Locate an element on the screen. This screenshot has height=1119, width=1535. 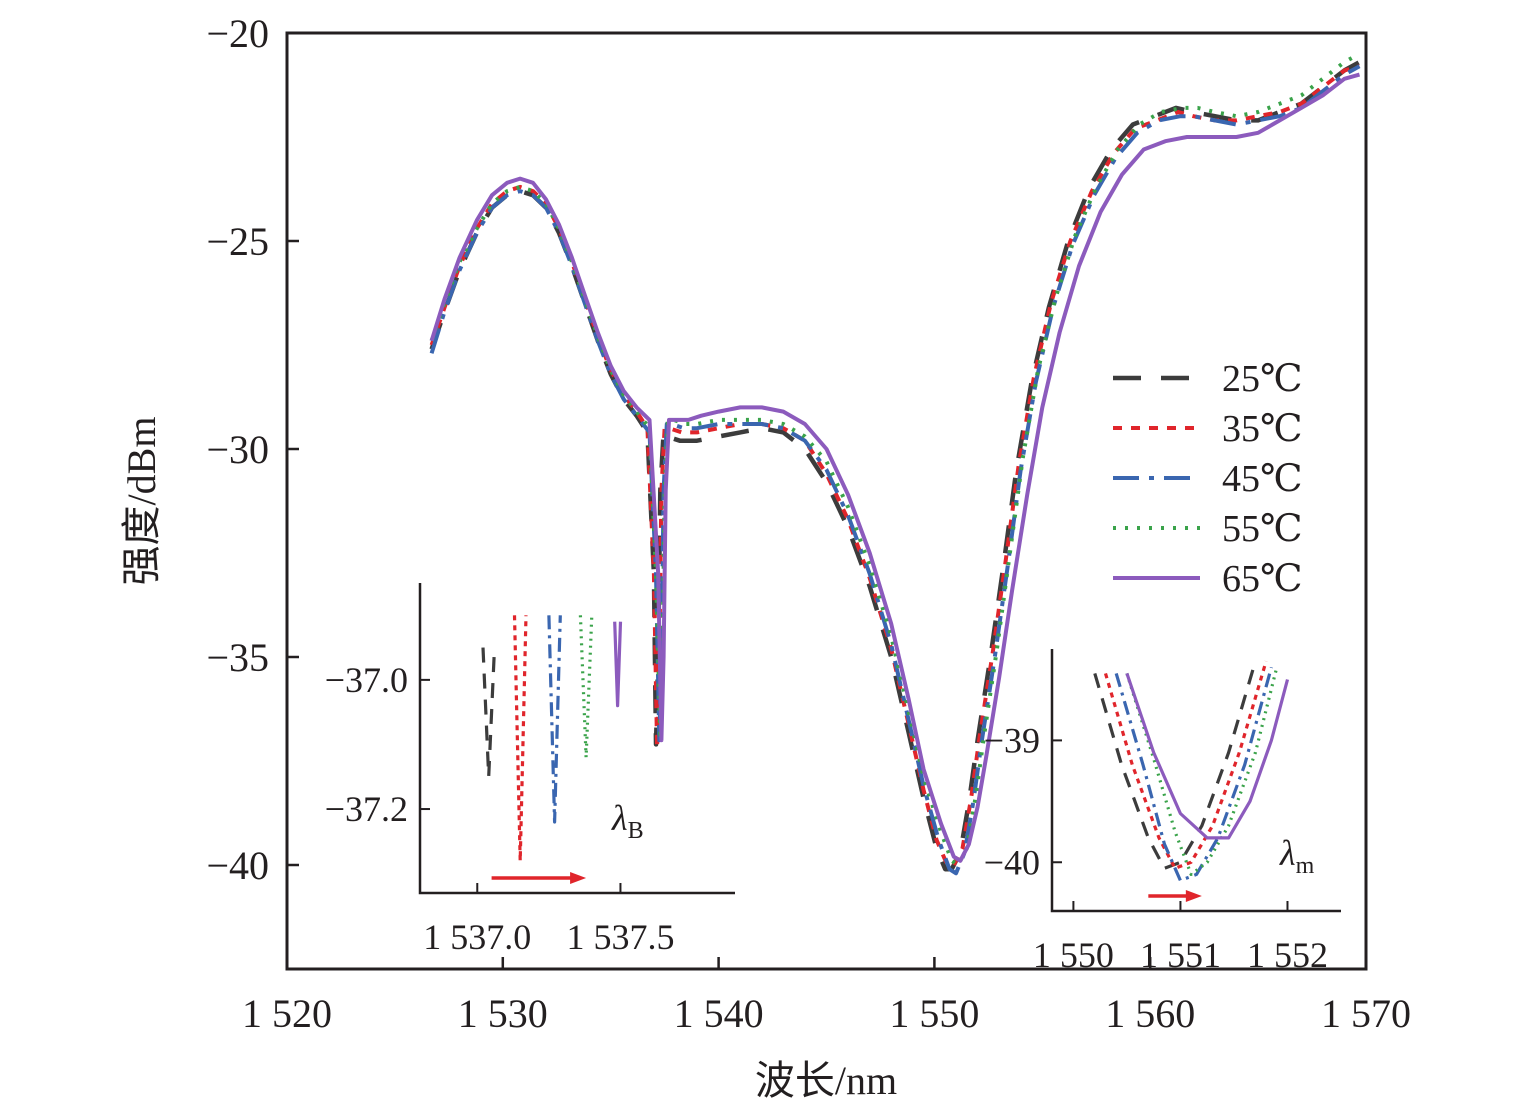
inset-lambda-m: 1 550 1 551 1 552 −39 −40 λm is located at coordinates (1162, 812).